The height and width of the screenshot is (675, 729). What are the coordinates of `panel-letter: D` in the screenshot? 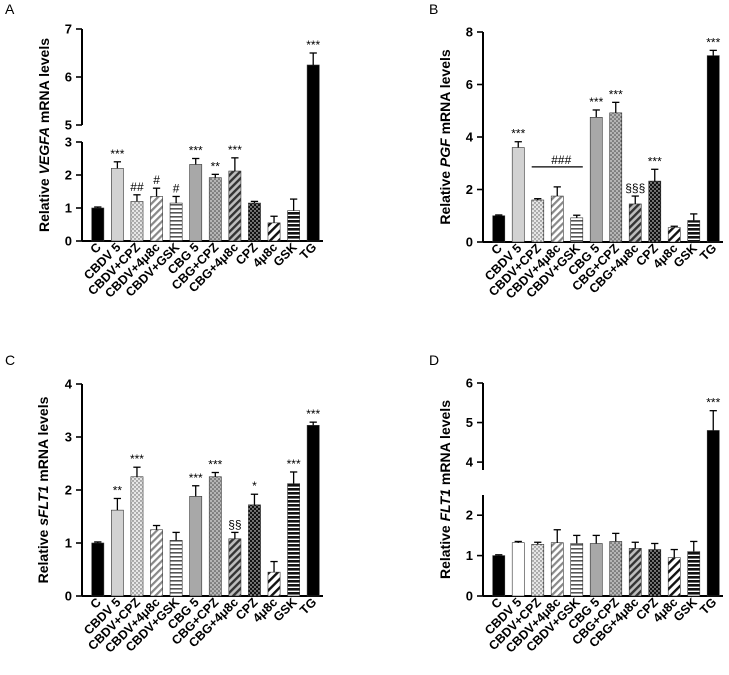 It's located at (434, 360).